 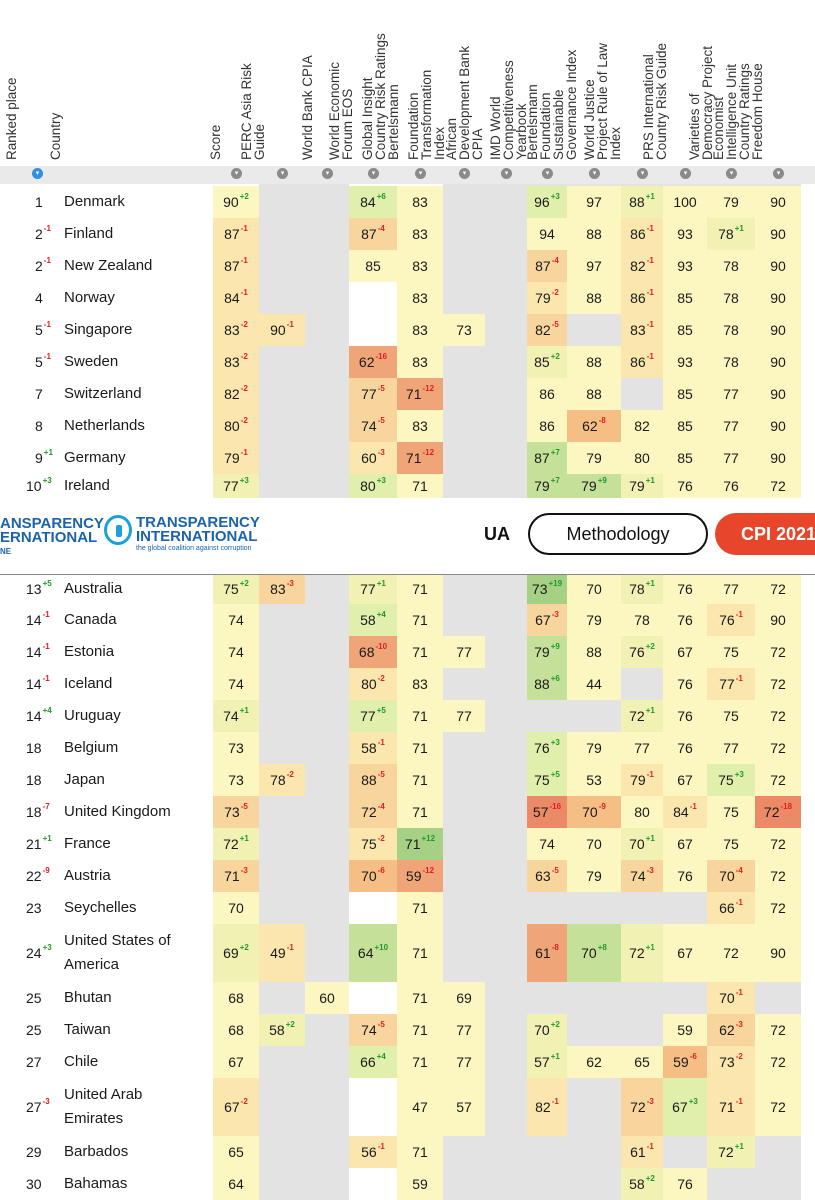 What do you see at coordinates (407, 998) in the screenshot?
I see `table-row: 25 Bhutan 68 60 71 69 70 -1` at bounding box center [407, 998].